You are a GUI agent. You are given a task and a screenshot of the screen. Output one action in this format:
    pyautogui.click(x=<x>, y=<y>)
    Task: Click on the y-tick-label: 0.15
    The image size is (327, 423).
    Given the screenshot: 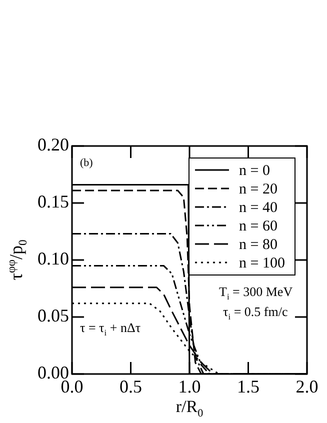 What is the action you would take?
    pyautogui.click(x=53, y=202)
    